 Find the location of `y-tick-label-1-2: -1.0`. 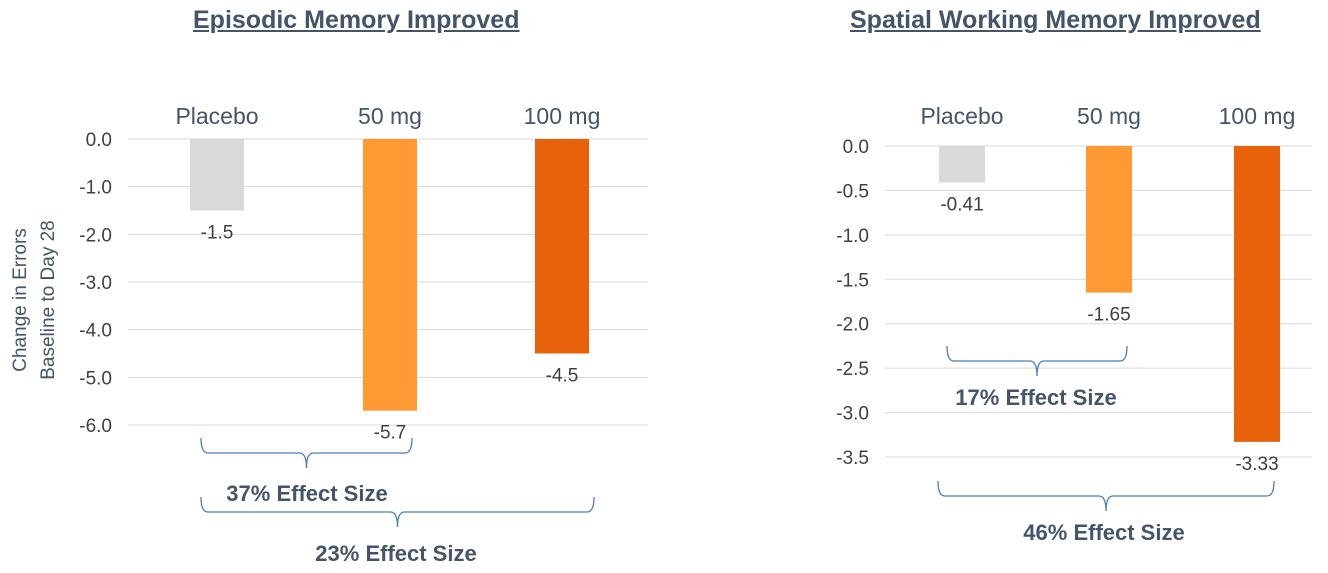

y-tick-label-1-2: -1.0 is located at coordinates (852, 236).